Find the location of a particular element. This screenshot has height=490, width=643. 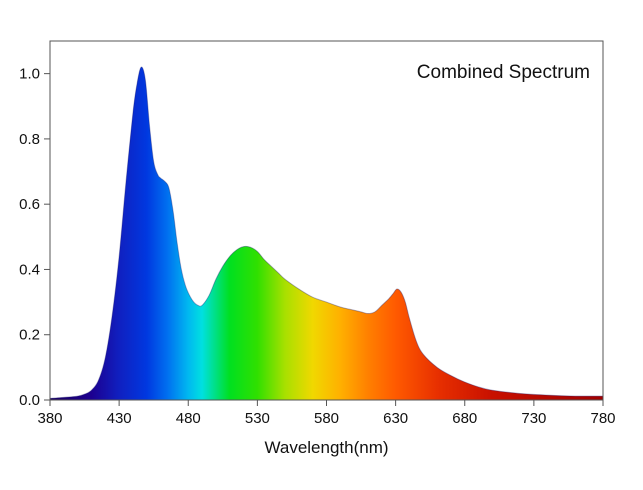

x-tick-label: 530 is located at coordinates (257, 418).